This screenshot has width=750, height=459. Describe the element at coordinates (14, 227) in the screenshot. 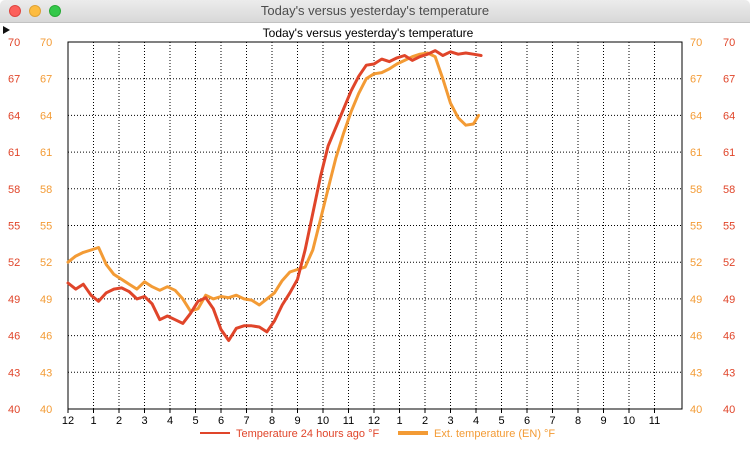

I see `y-tick-label-left-outer: 55` at that location.